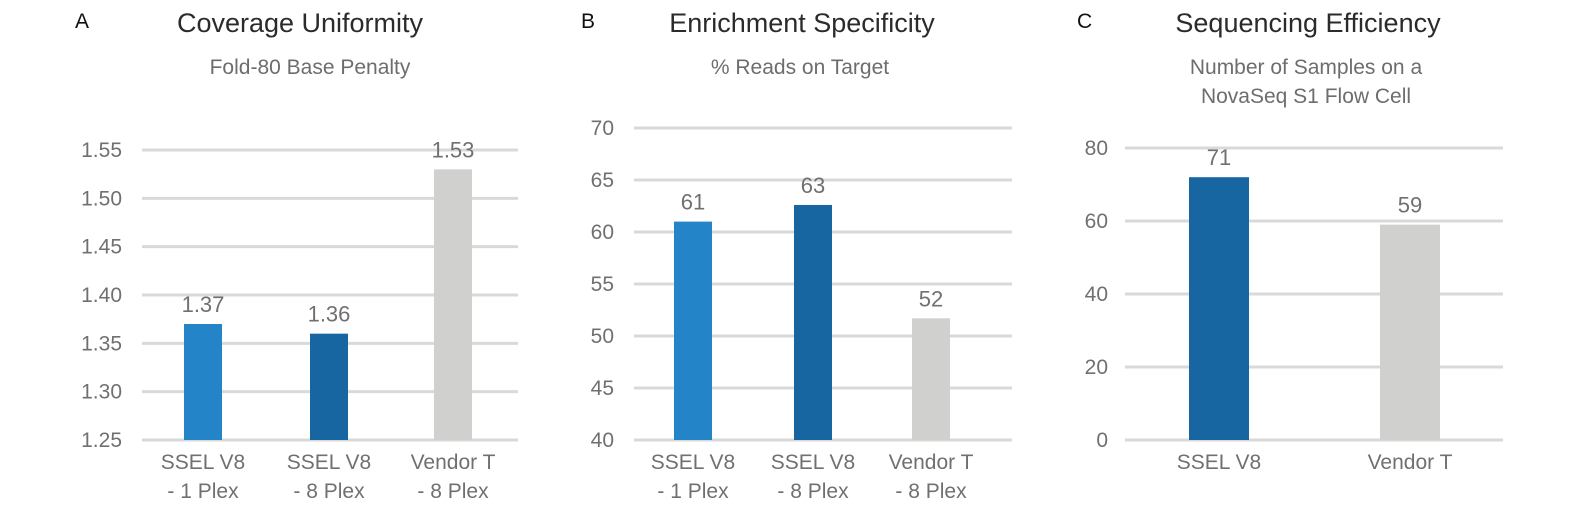  What do you see at coordinates (1096, 221) in the screenshot?
I see `chart-c-y-tick-label: 60` at bounding box center [1096, 221].